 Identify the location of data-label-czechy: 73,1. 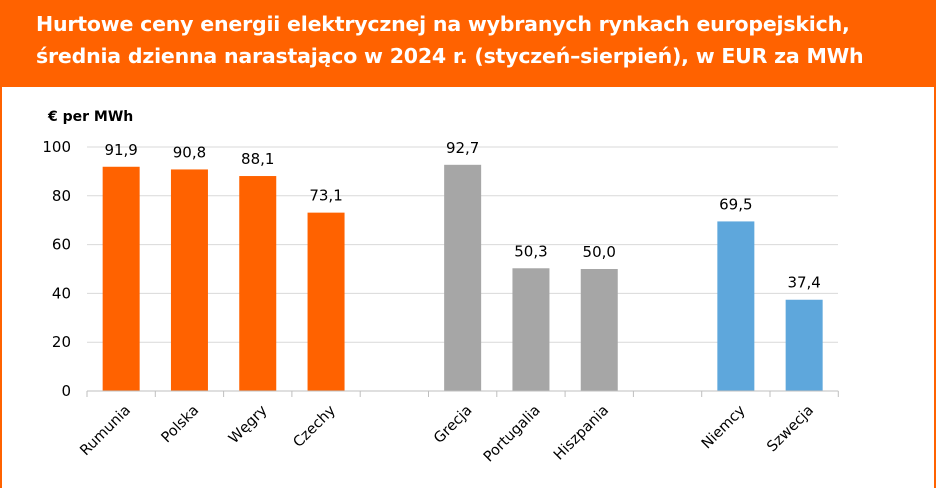
(325, 196).